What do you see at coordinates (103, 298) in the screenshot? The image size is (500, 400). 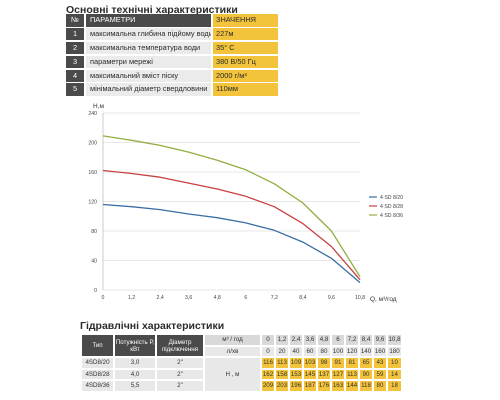 I see `x-tick-label: 0` at bounding box center [103, 298].